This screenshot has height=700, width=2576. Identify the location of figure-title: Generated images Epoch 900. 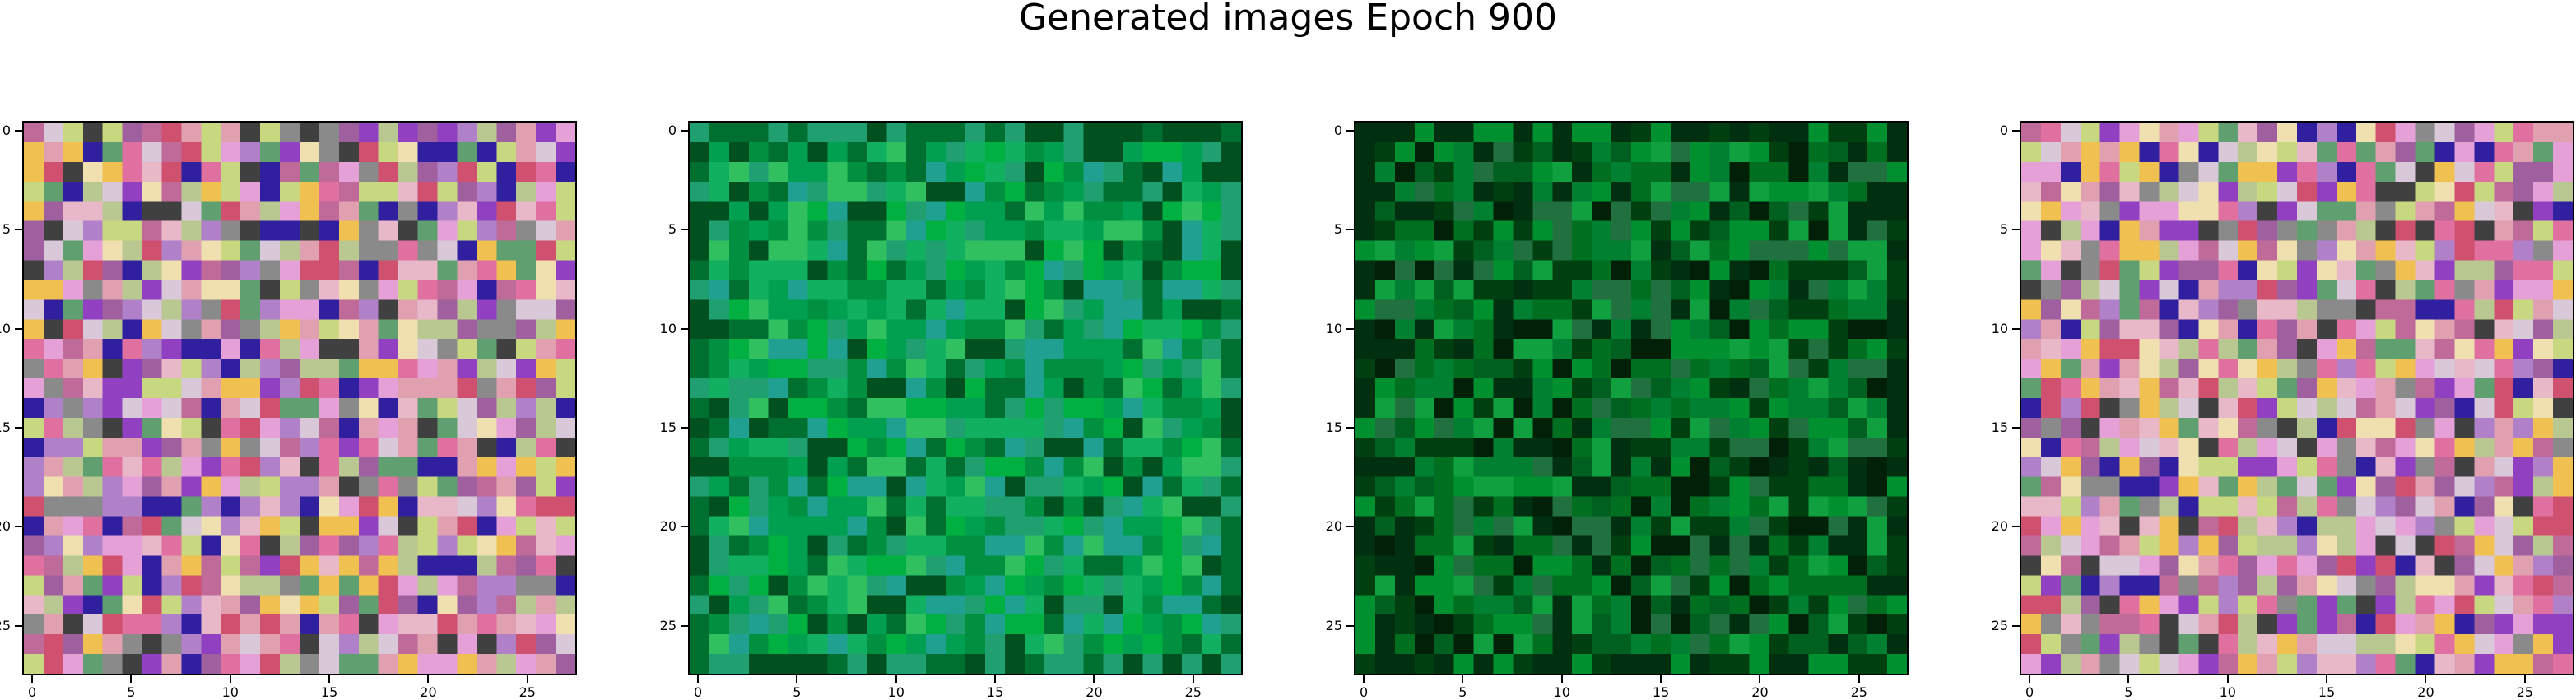
(1288, 19).